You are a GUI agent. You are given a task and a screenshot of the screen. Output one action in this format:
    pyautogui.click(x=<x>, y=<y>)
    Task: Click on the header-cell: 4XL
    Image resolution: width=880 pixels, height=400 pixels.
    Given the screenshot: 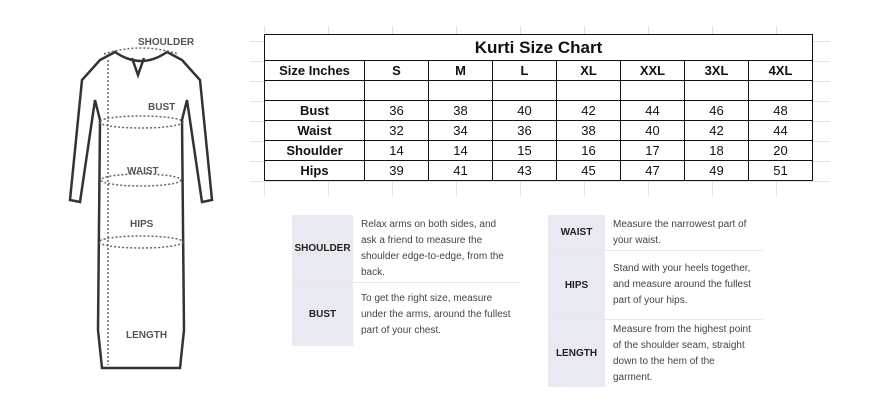 What is the action you would take?
    pyautogui.click(x=780, y=70)
    